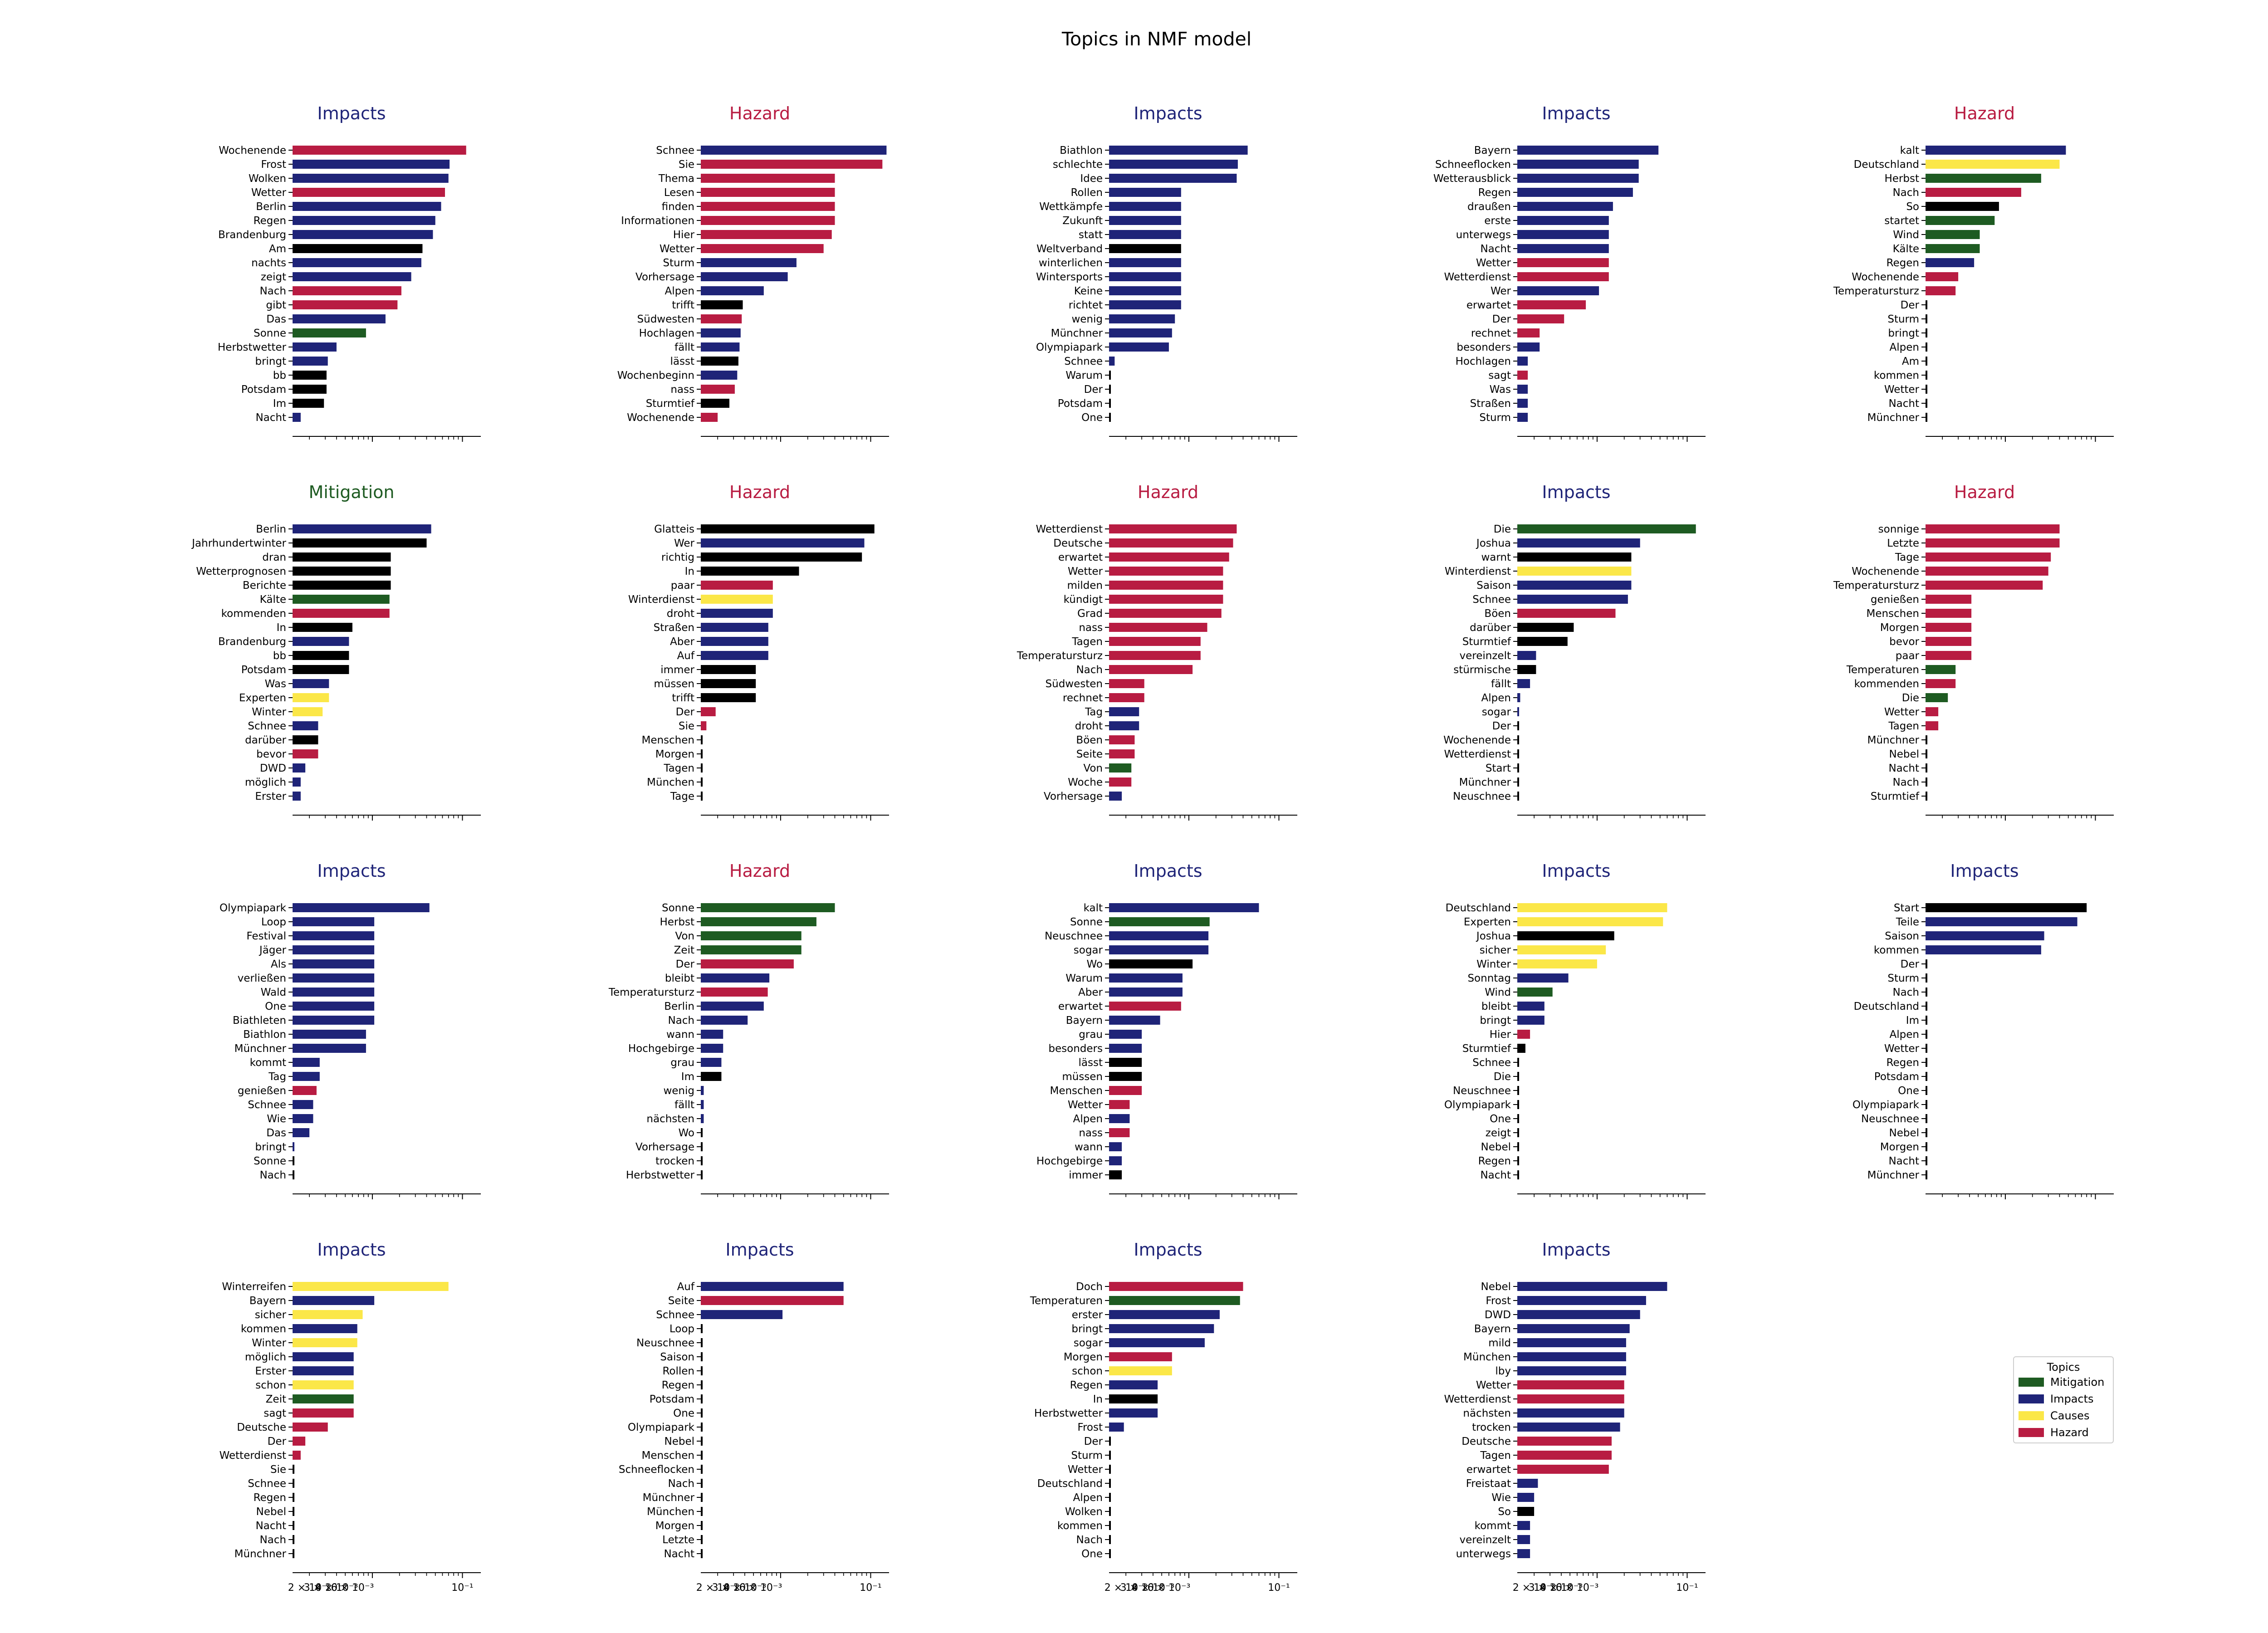  What do you see at coordinates (678, 263) in the screenshot?
I see `word-label: Sturm` at bounding box center [678, 263].